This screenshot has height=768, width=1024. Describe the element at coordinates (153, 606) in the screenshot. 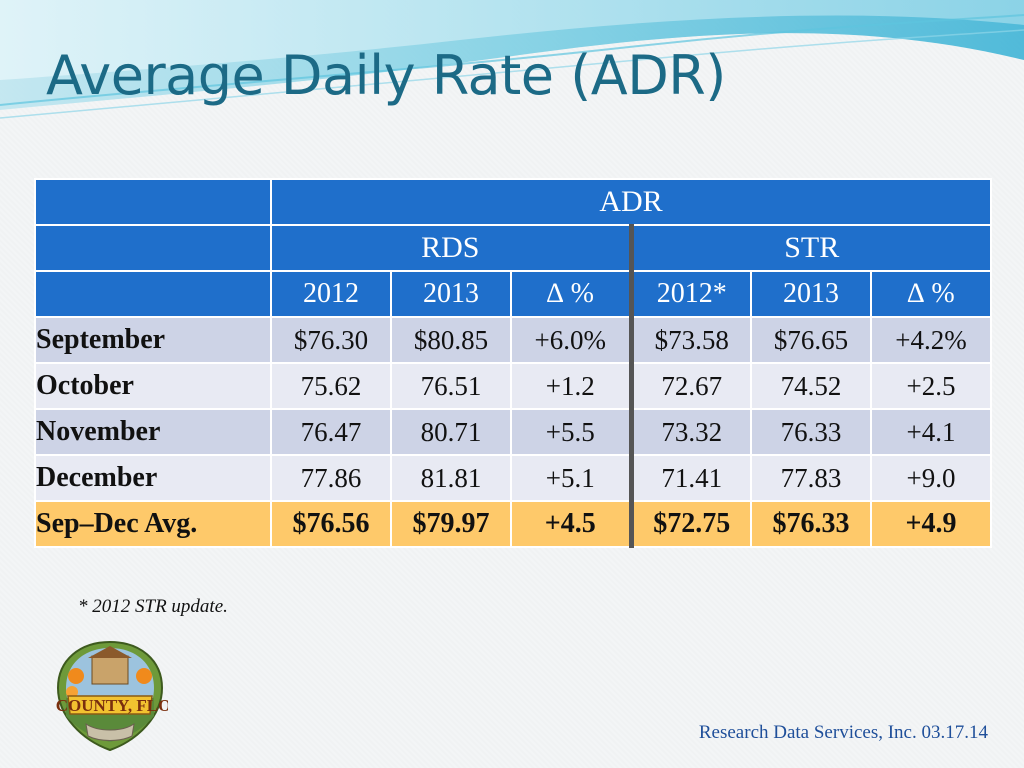

I see `footnote: * 2012 STR update.` at that location.